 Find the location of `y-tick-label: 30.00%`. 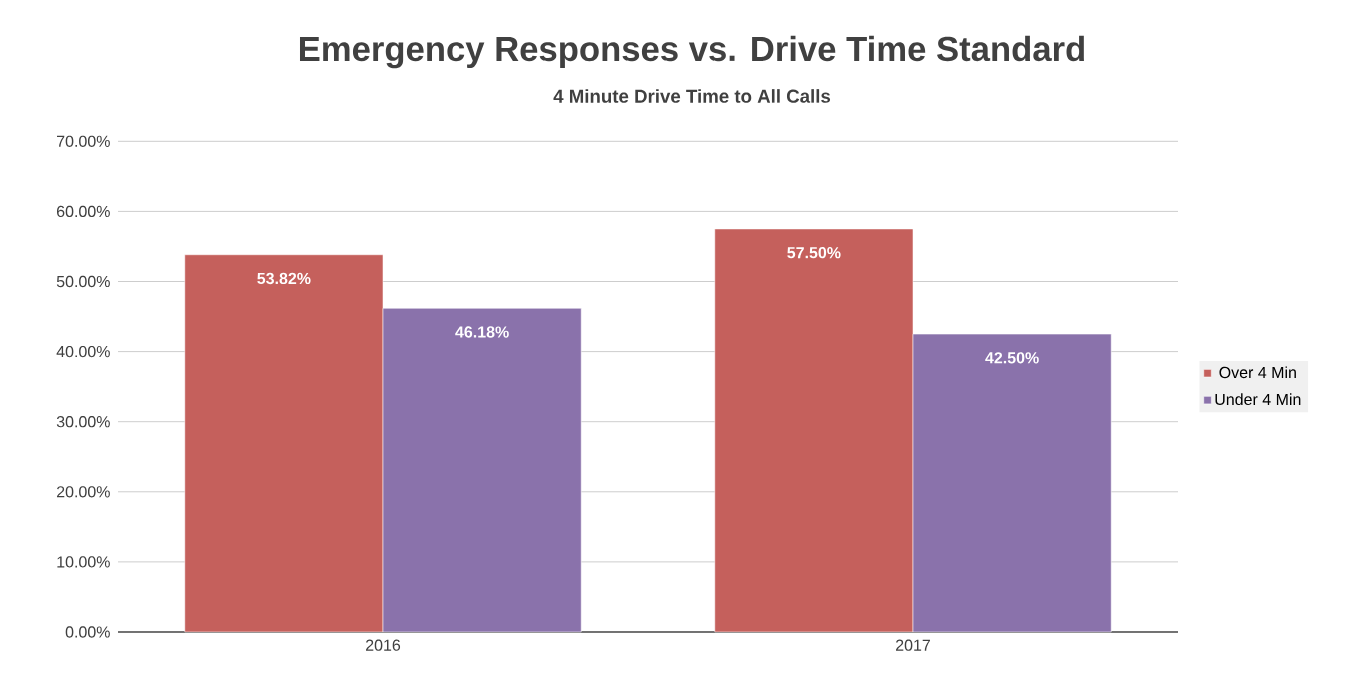

y-tick-label: 30.00% is located at coordinates (83, 422).